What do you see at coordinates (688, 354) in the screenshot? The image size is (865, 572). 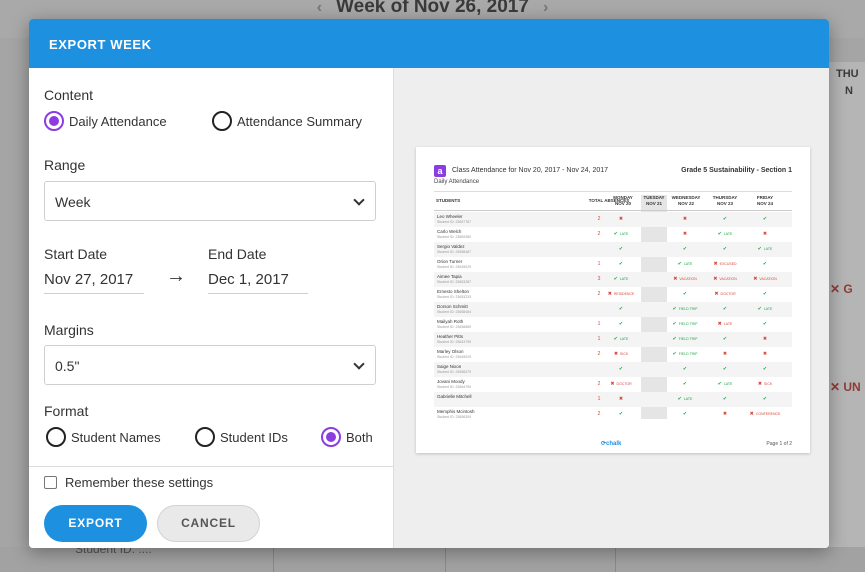 I see `attendance-tag: FIELD TRIP` at bounding box center [688, 354].